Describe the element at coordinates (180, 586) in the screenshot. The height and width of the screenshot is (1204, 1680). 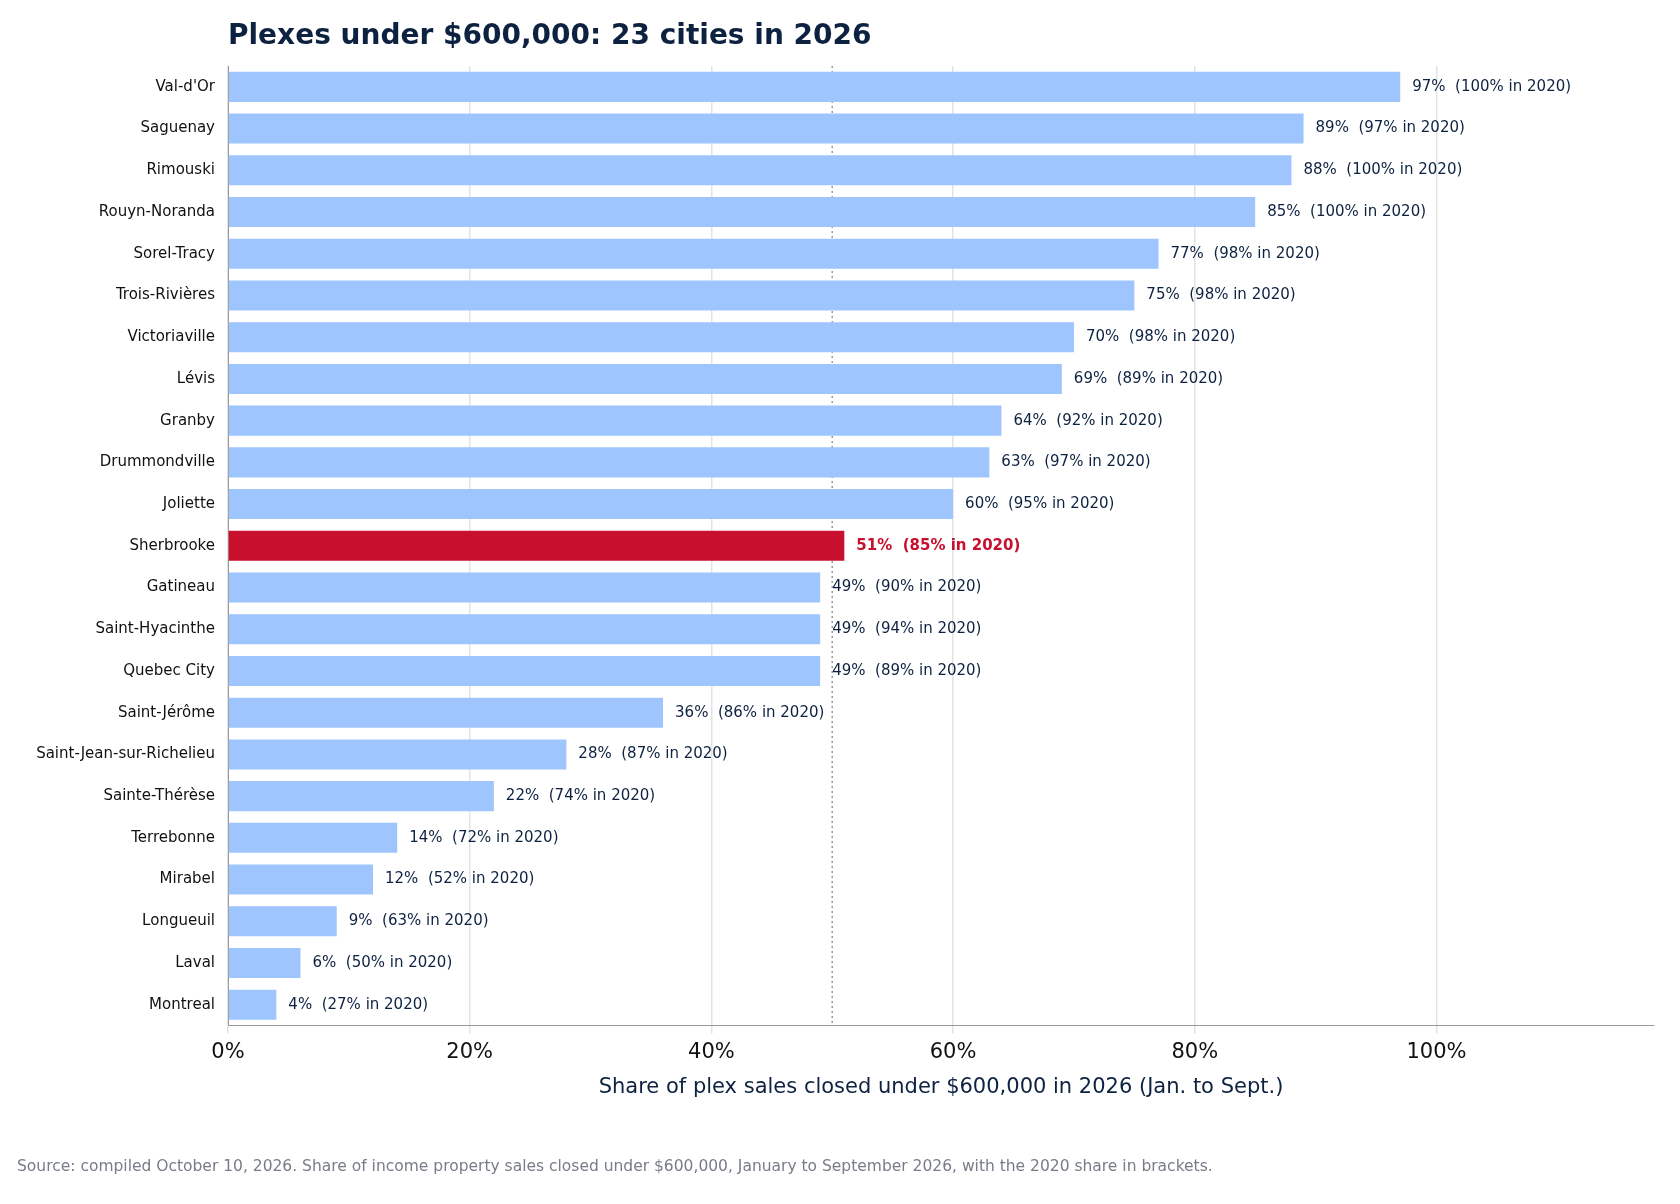
I see `y-tick-label: Gatineau` at that location.